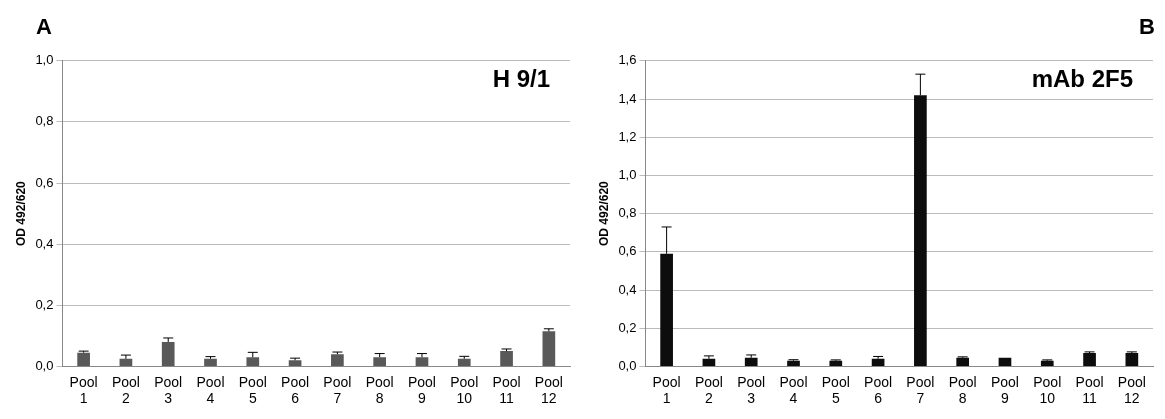  I want to click on annotation: H 9/1, so click(521, 79).